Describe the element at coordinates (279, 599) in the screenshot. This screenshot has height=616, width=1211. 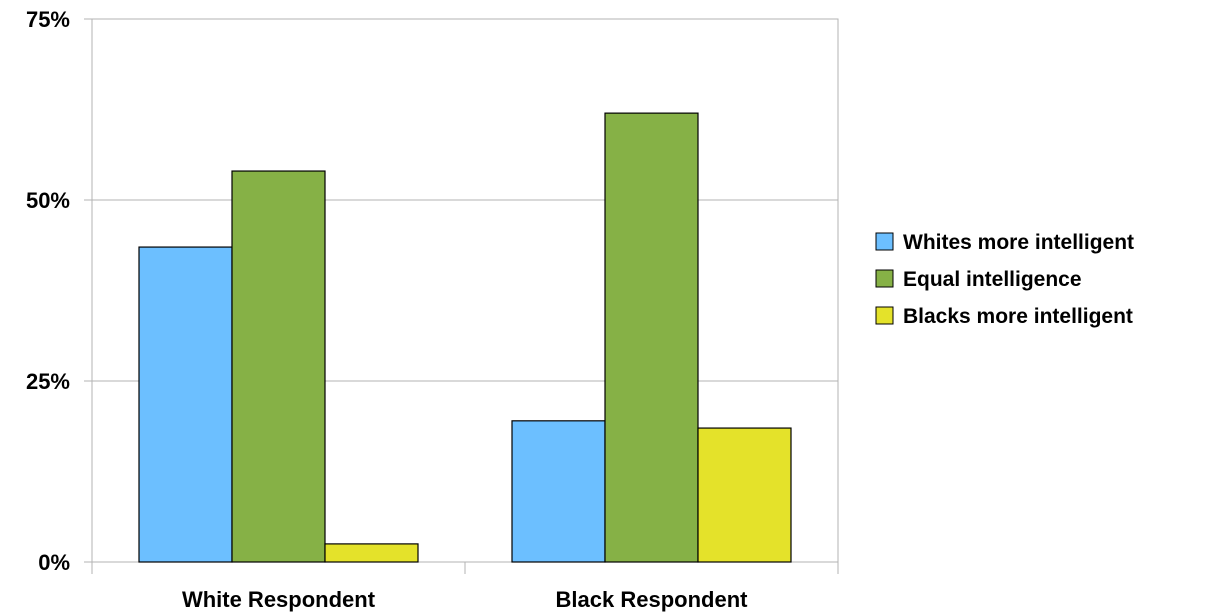
I see `x-category-label: White Respondent` at that location.